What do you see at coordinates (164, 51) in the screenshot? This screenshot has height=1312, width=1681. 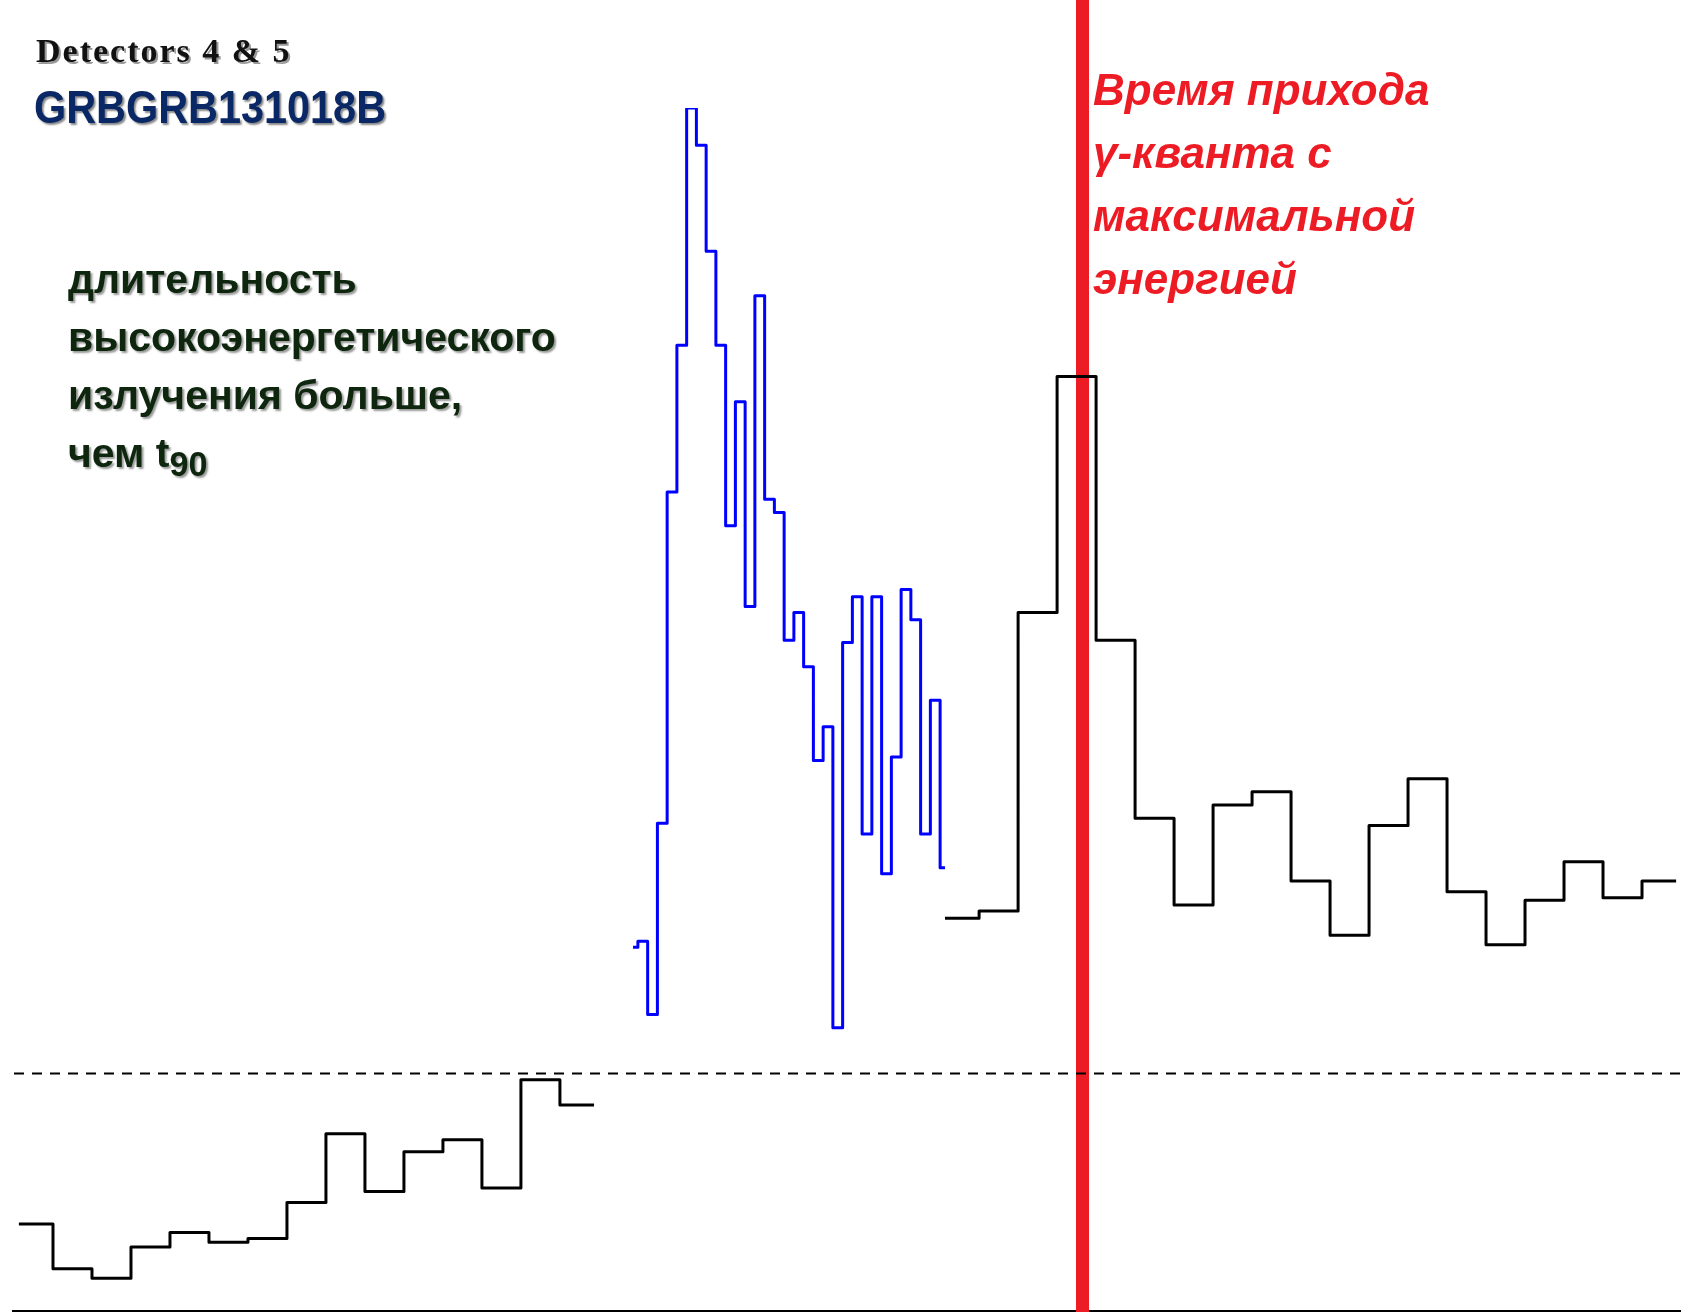 I see `chart-title: Detectors 4 & 5` at bounding box center [164, 51].